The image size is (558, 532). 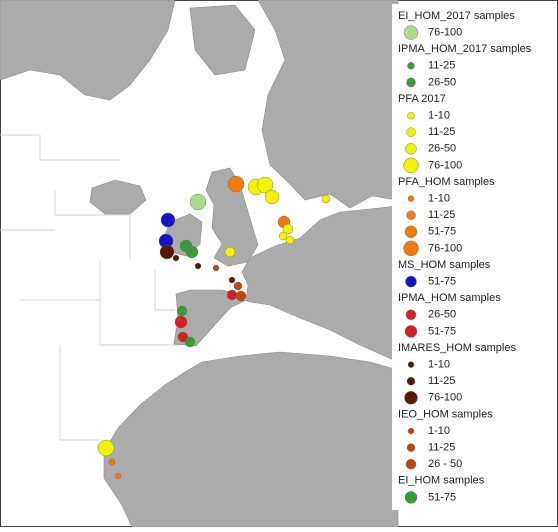 I want to click on legend-title: EI_HOM_2017 samples, so click(x=456, y=16).